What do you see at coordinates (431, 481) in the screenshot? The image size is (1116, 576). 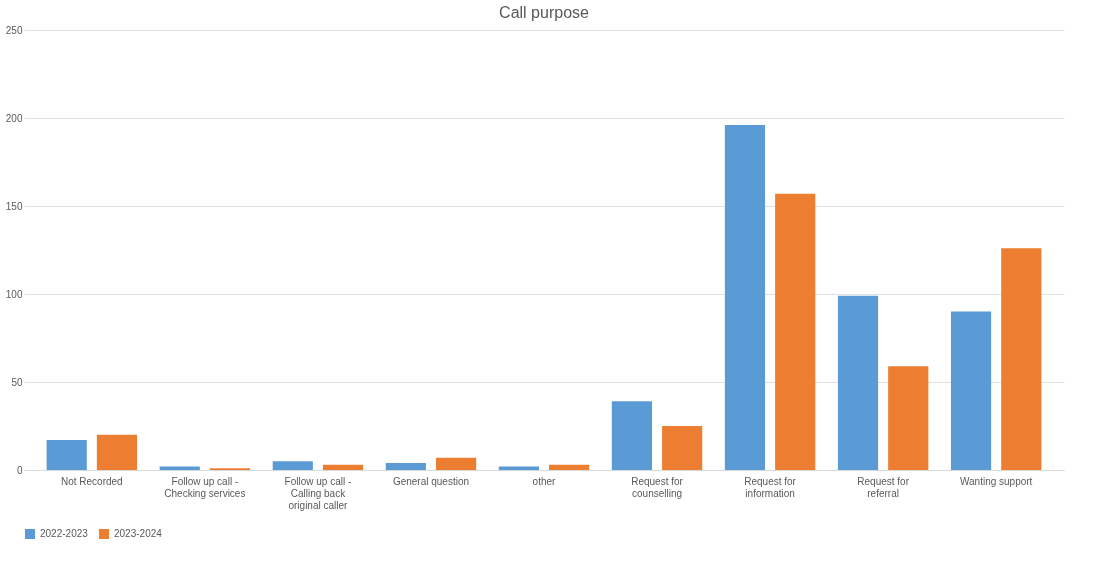 I see `x-tick-label: General question` at bounding box center [431, 481].